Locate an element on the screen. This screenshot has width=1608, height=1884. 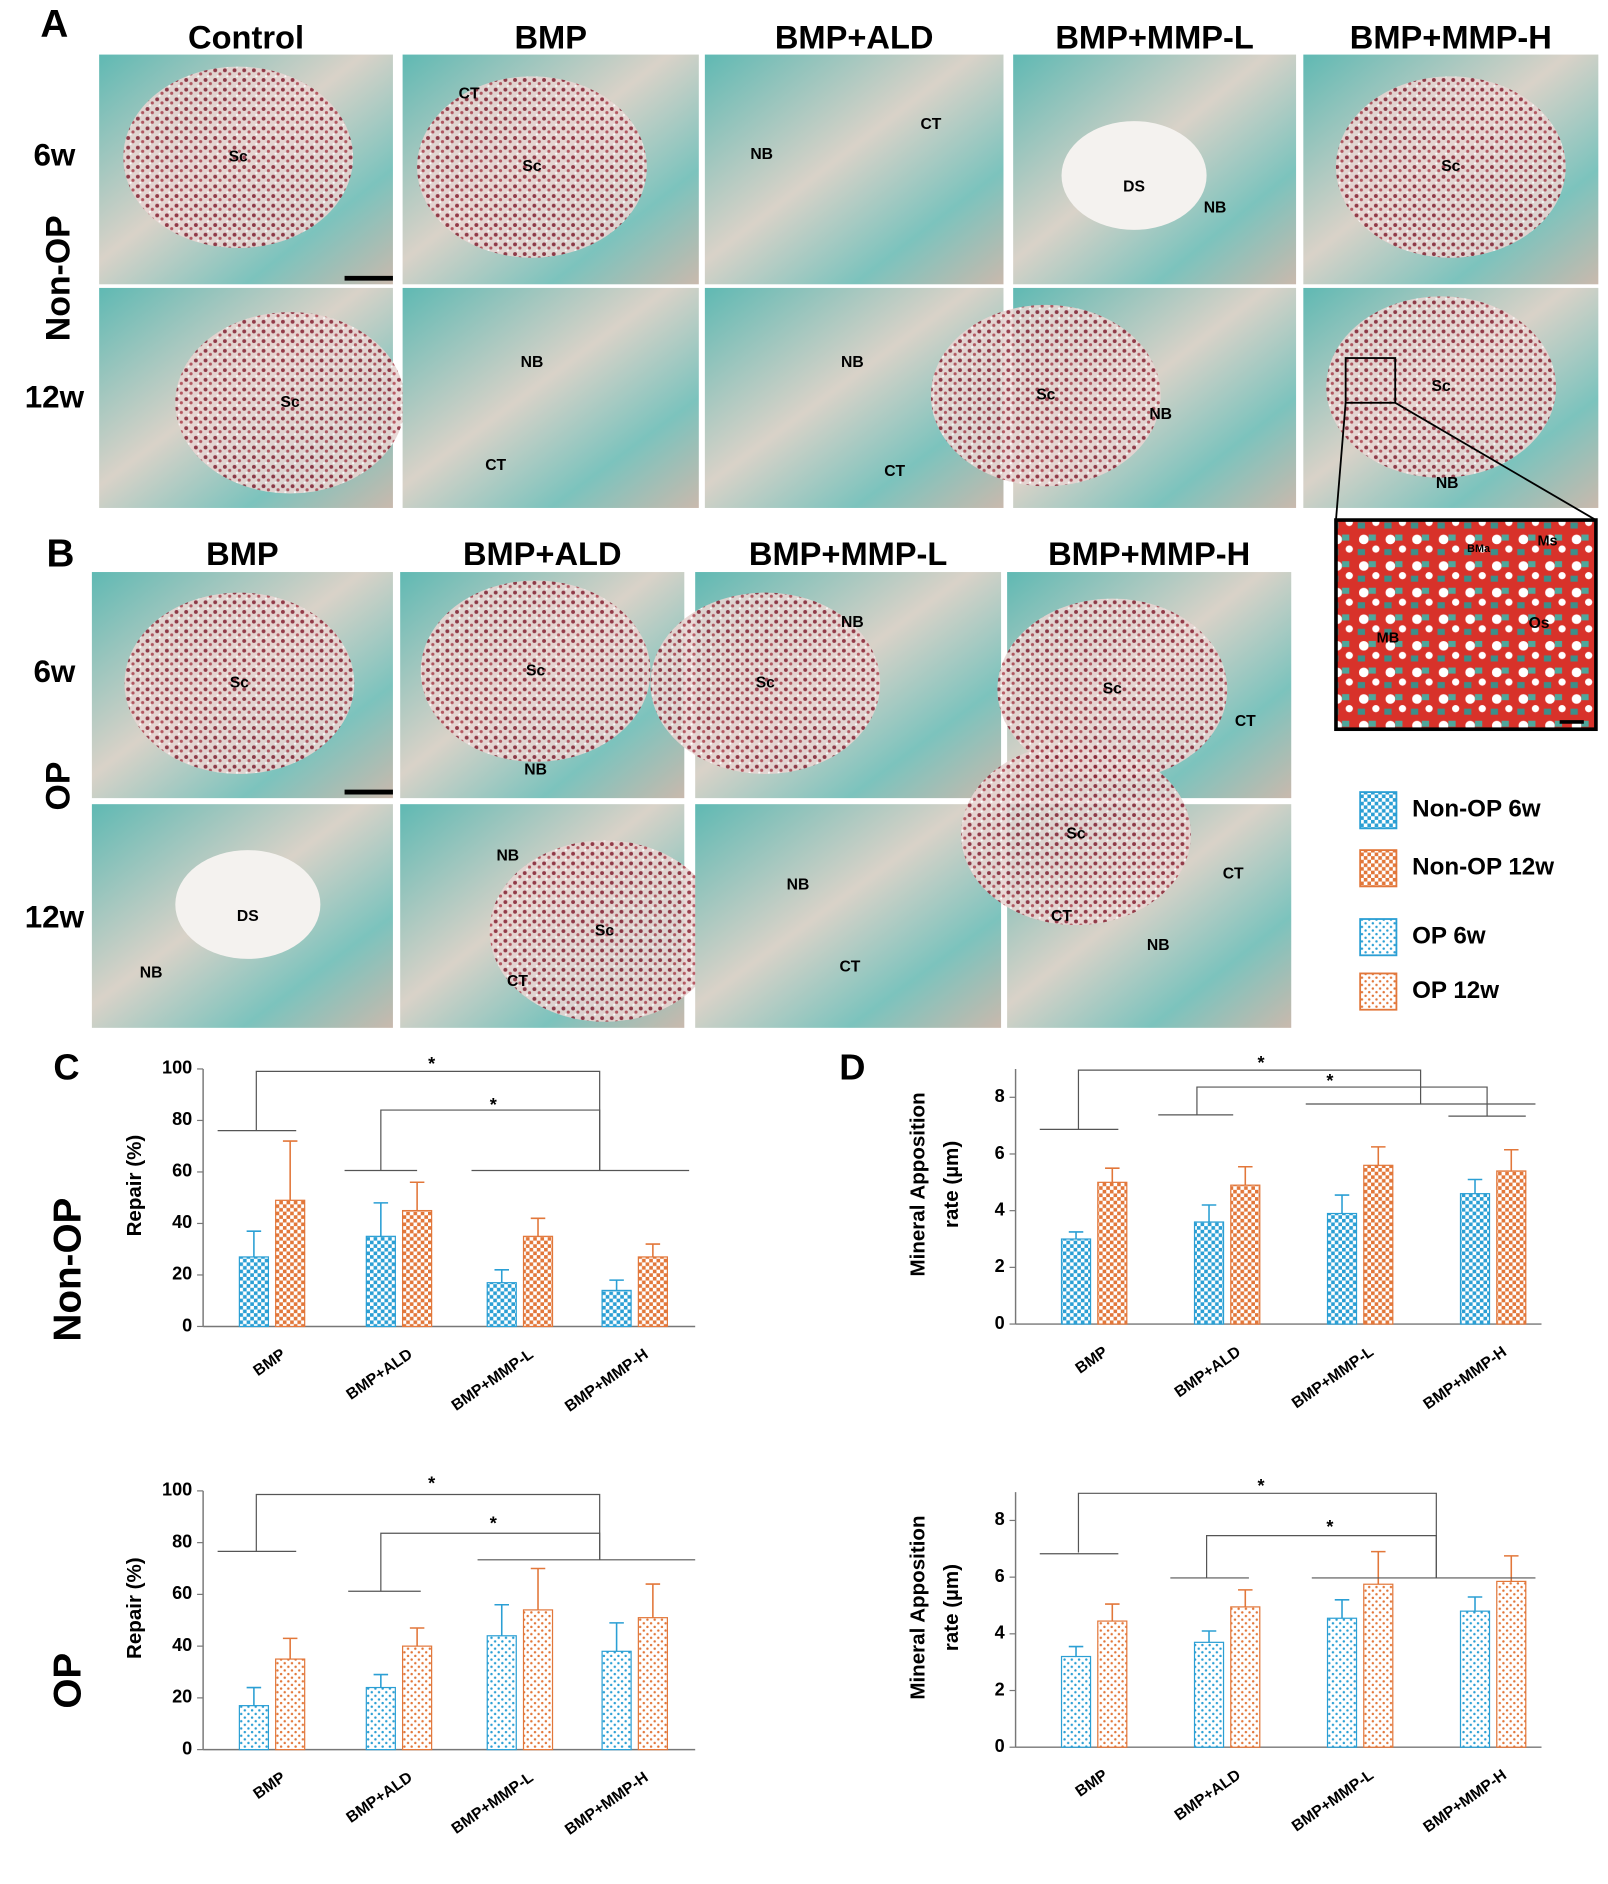
inset-label: BMa is located at coordinates (1479, 549).